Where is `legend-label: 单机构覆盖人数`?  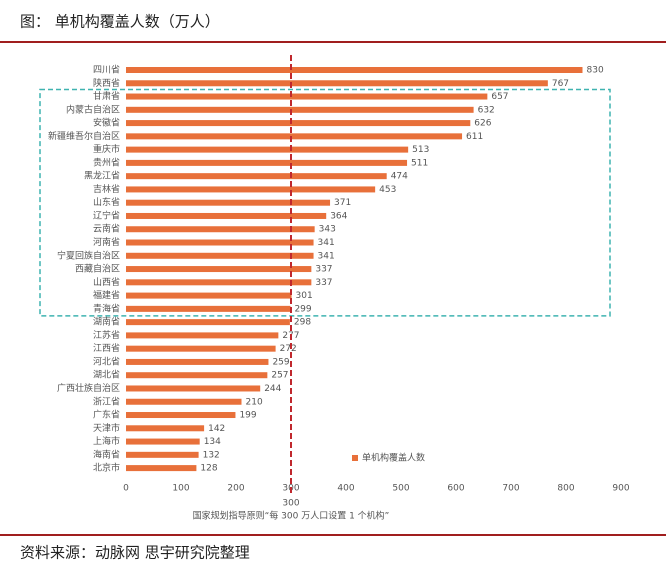
legend-label: 单机构覆盖人数 is located at coordinates (393, 458).